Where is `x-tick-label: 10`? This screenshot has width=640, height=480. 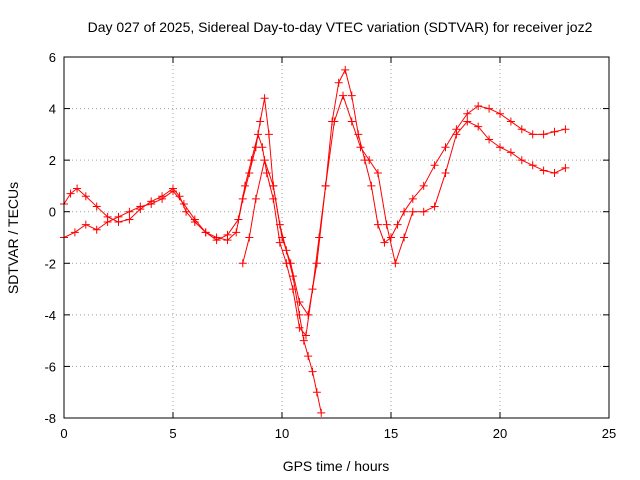 x-tick-label: 10 is located at coordinates (282, 433).